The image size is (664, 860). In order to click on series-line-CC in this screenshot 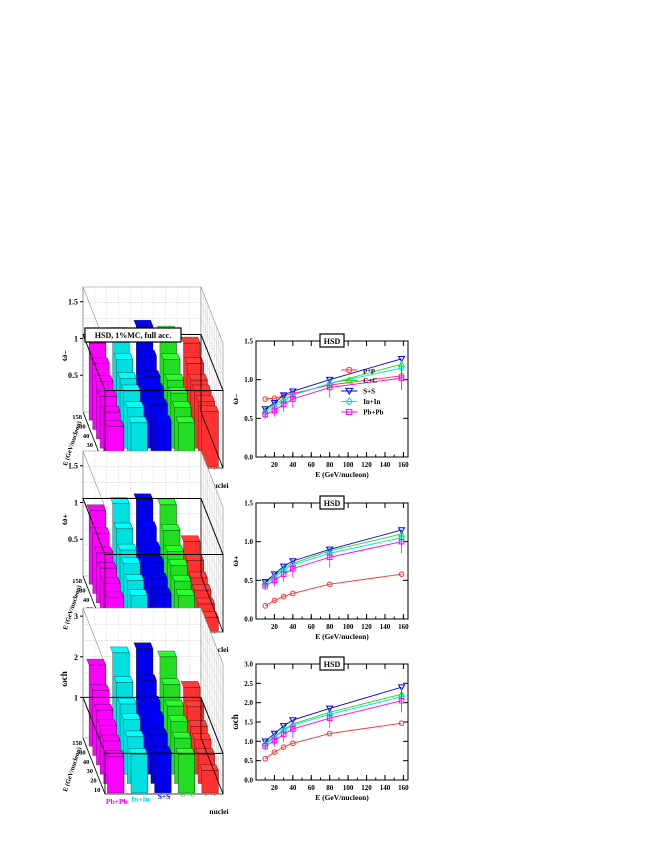, I will do `click(333, 558)`.